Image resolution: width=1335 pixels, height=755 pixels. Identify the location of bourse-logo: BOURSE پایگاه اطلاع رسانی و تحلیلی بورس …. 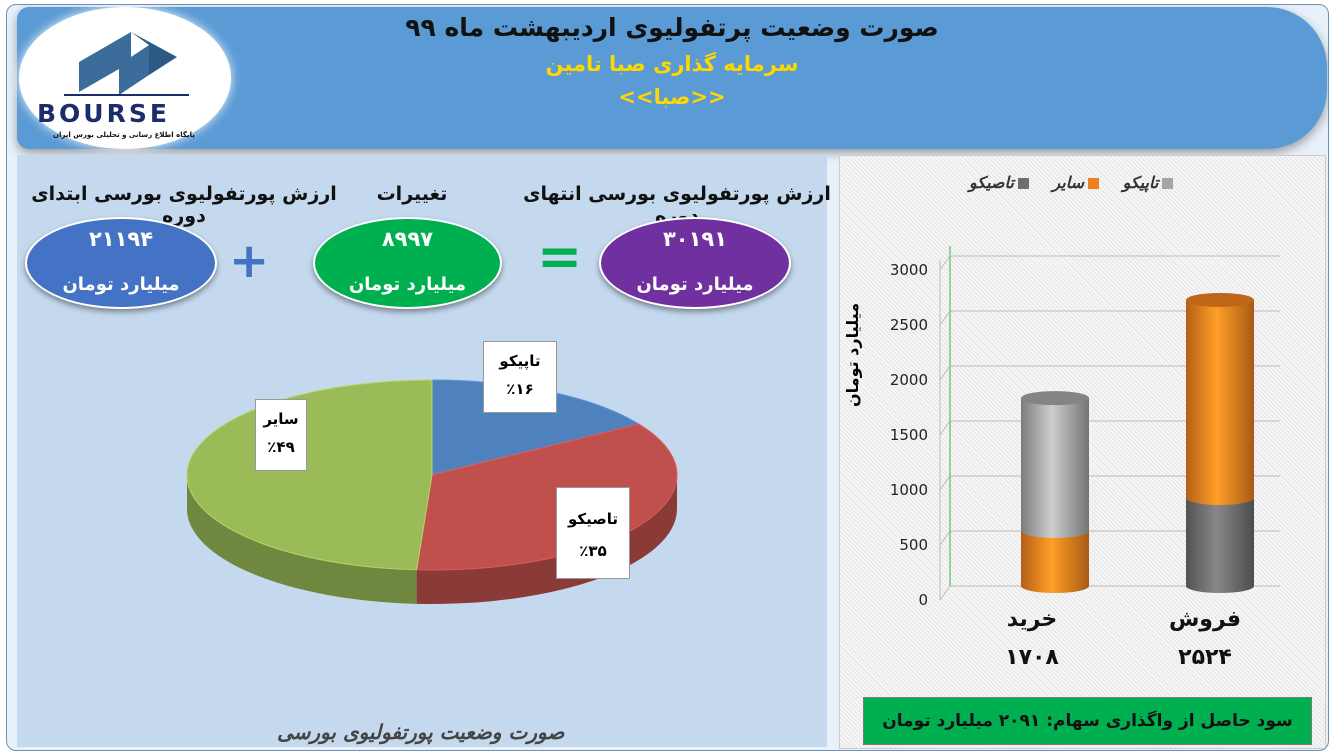
(125, 78).